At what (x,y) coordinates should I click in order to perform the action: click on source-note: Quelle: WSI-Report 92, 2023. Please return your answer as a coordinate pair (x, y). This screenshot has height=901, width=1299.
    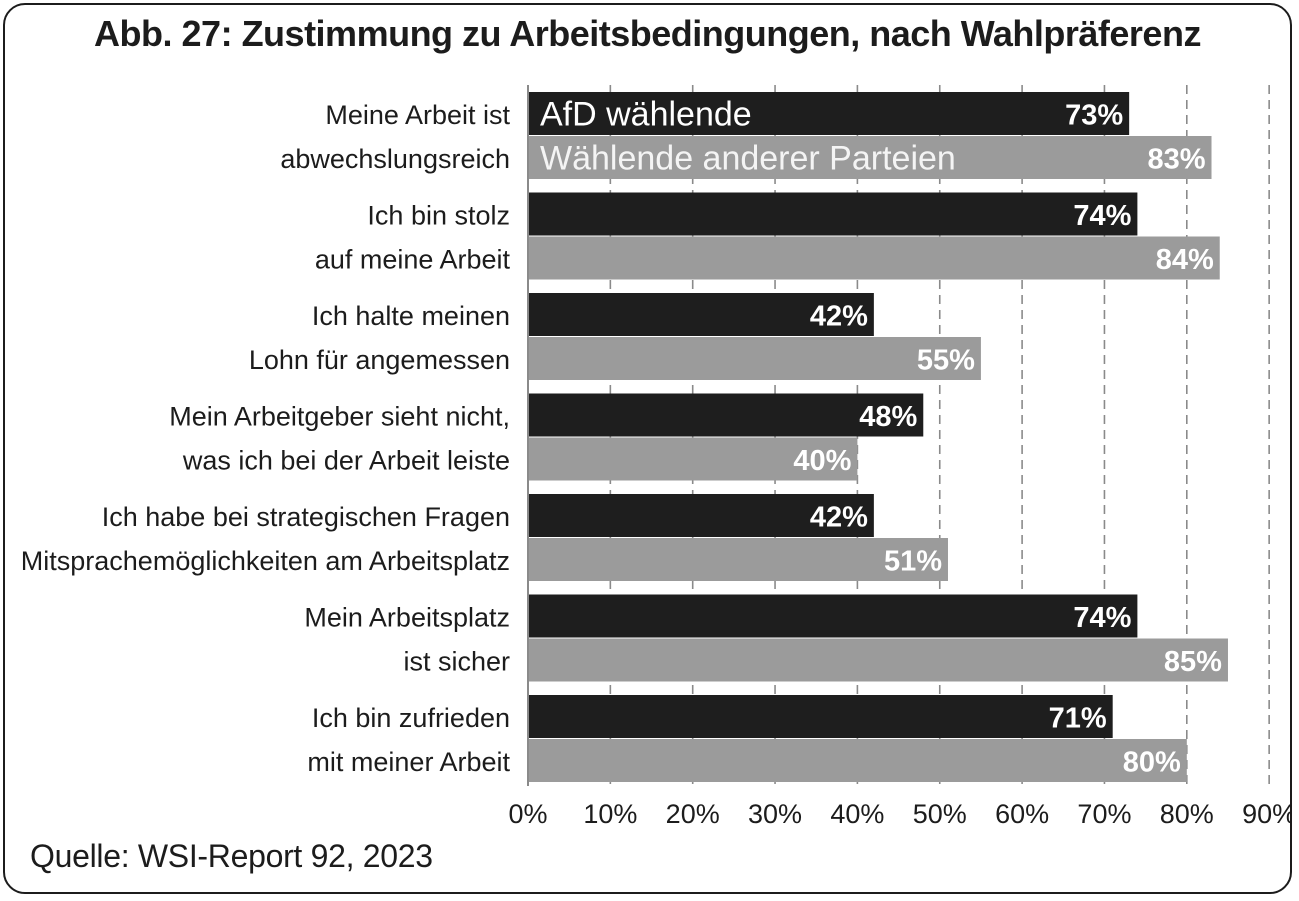
    Looking at the image, I should click on (231, 856).